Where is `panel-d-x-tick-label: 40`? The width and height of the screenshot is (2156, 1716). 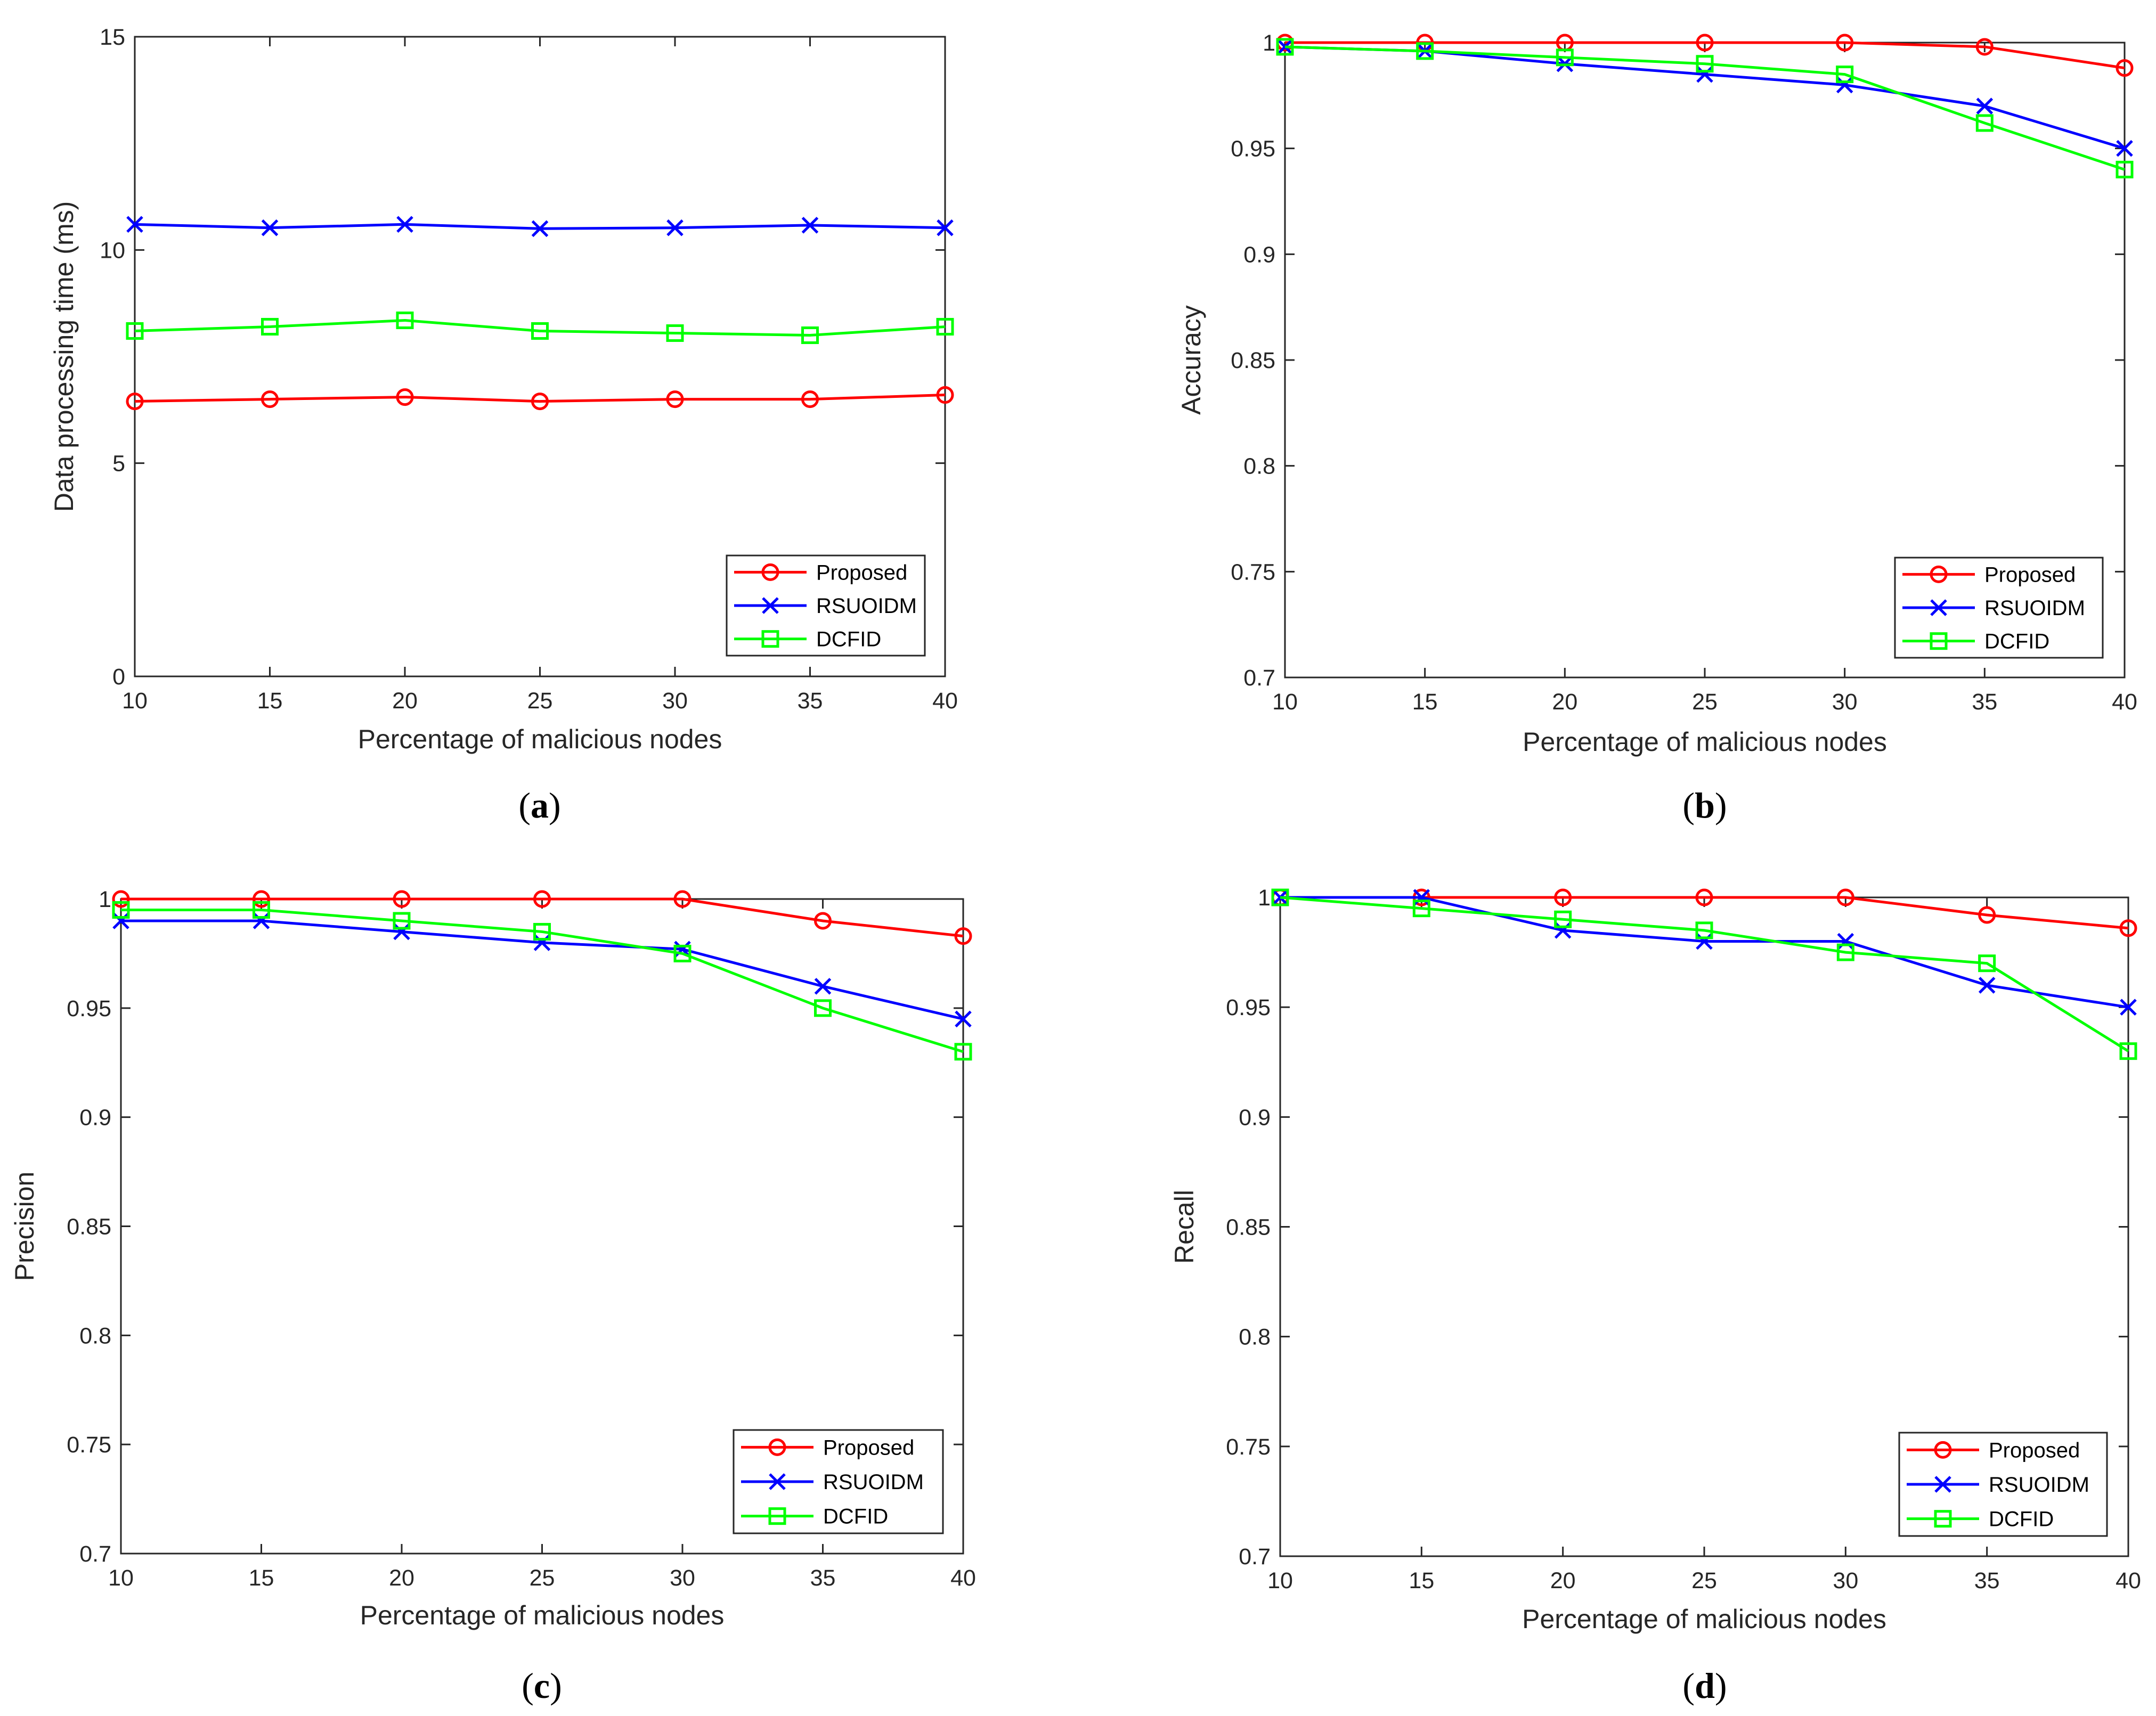 panel-d-x-tick-label: 40 is located at coordinates (2128, 1581).